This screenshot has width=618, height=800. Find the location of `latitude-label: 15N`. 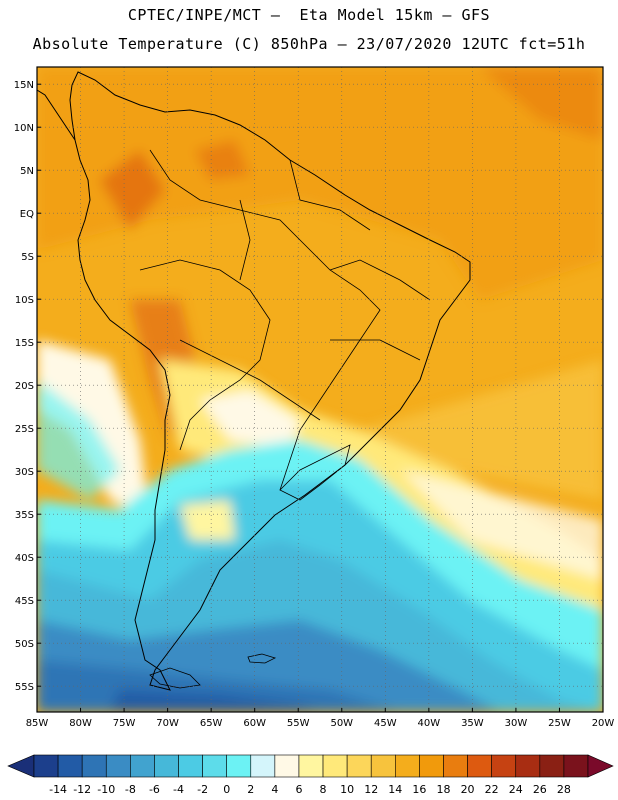

latitude-label: 15N is located at coordinates (24, 85).